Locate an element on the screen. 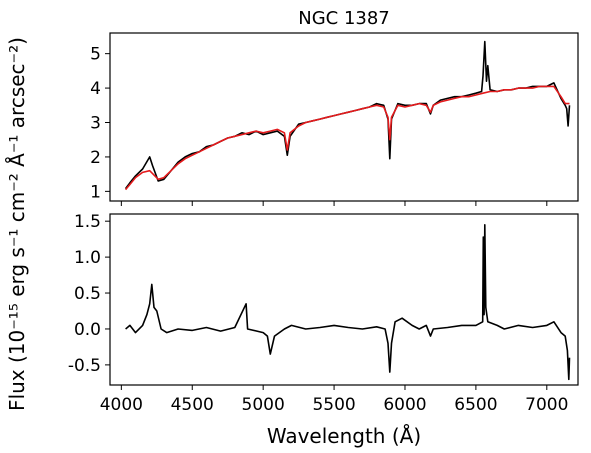 Image resolution: width=591 pixels, height=453 pixels. top-y-tick-label: 5 is located at coordinates (95, 55).